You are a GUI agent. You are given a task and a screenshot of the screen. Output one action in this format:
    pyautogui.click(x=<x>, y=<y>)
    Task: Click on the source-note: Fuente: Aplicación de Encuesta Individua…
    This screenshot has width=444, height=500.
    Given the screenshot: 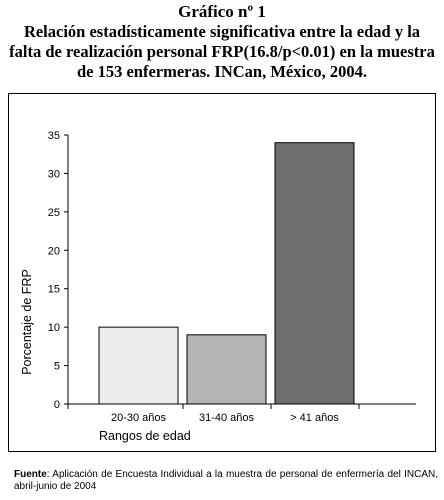 What is the action you would take?
    pyautogui.click(x=226, y=481)
    